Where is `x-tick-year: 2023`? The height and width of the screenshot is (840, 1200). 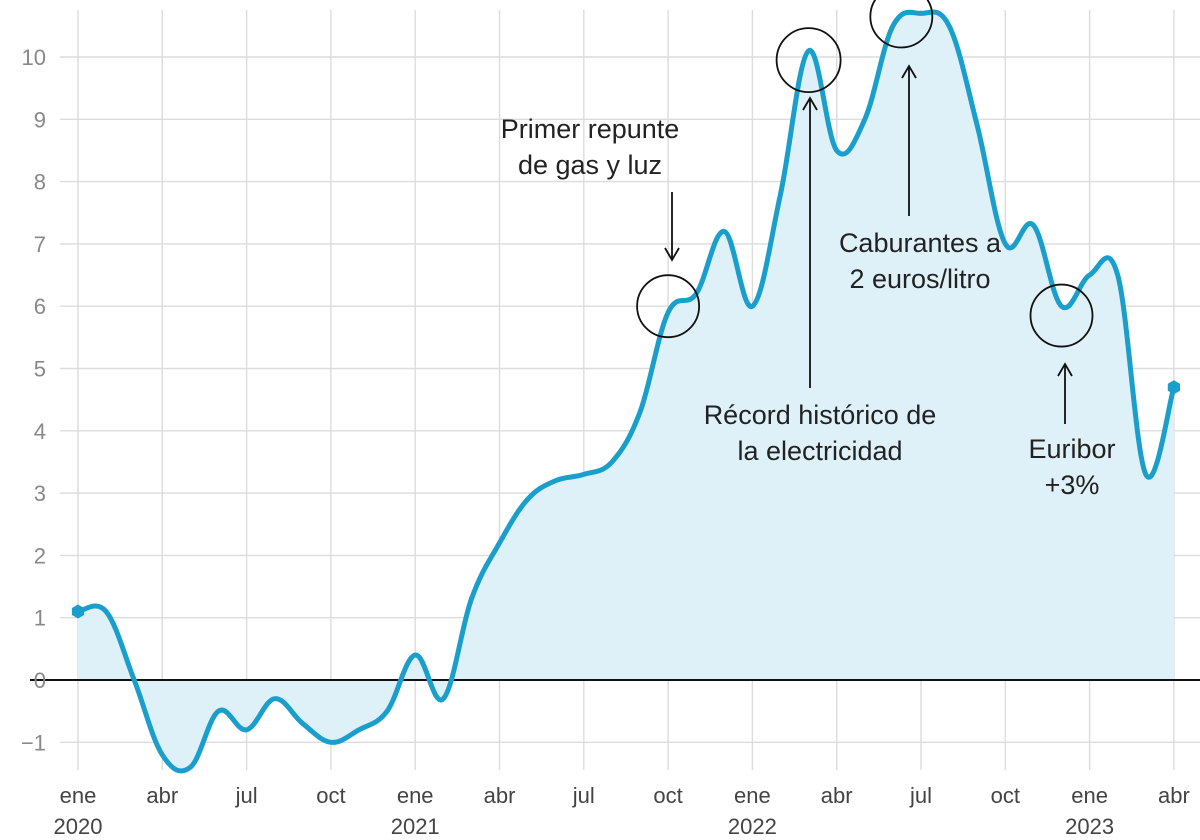
x-tick-year: 2023 is located at coordinates (1089, 826).